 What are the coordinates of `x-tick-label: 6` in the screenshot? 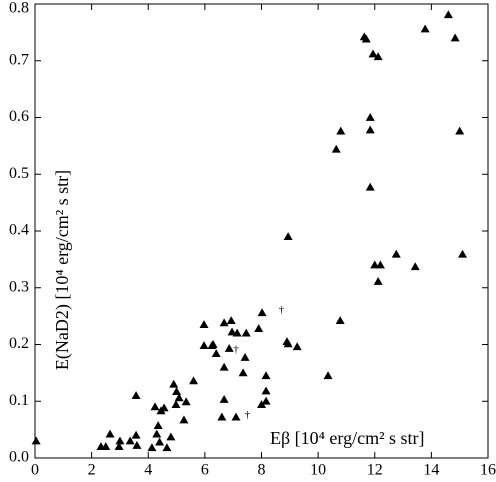 It's located at (205, 470).